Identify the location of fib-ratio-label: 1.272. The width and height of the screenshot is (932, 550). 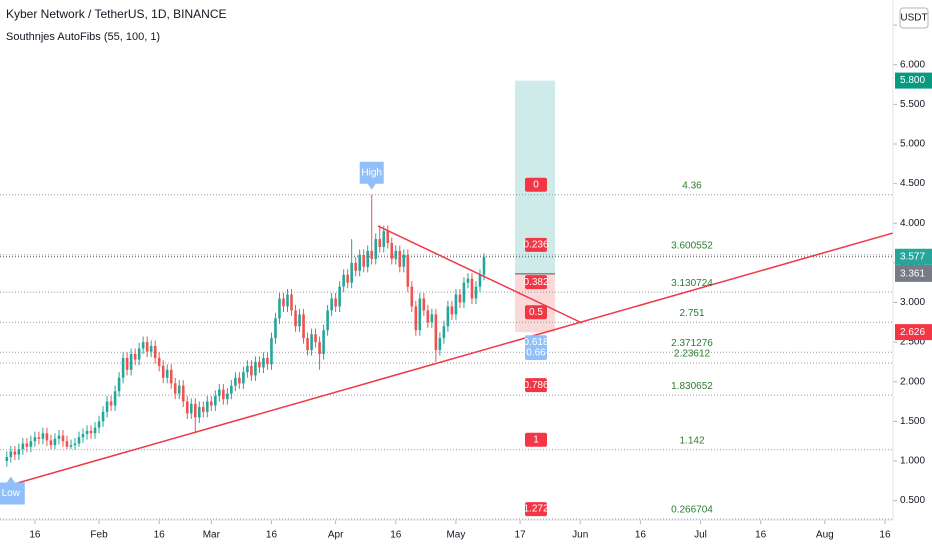
(535, 509).